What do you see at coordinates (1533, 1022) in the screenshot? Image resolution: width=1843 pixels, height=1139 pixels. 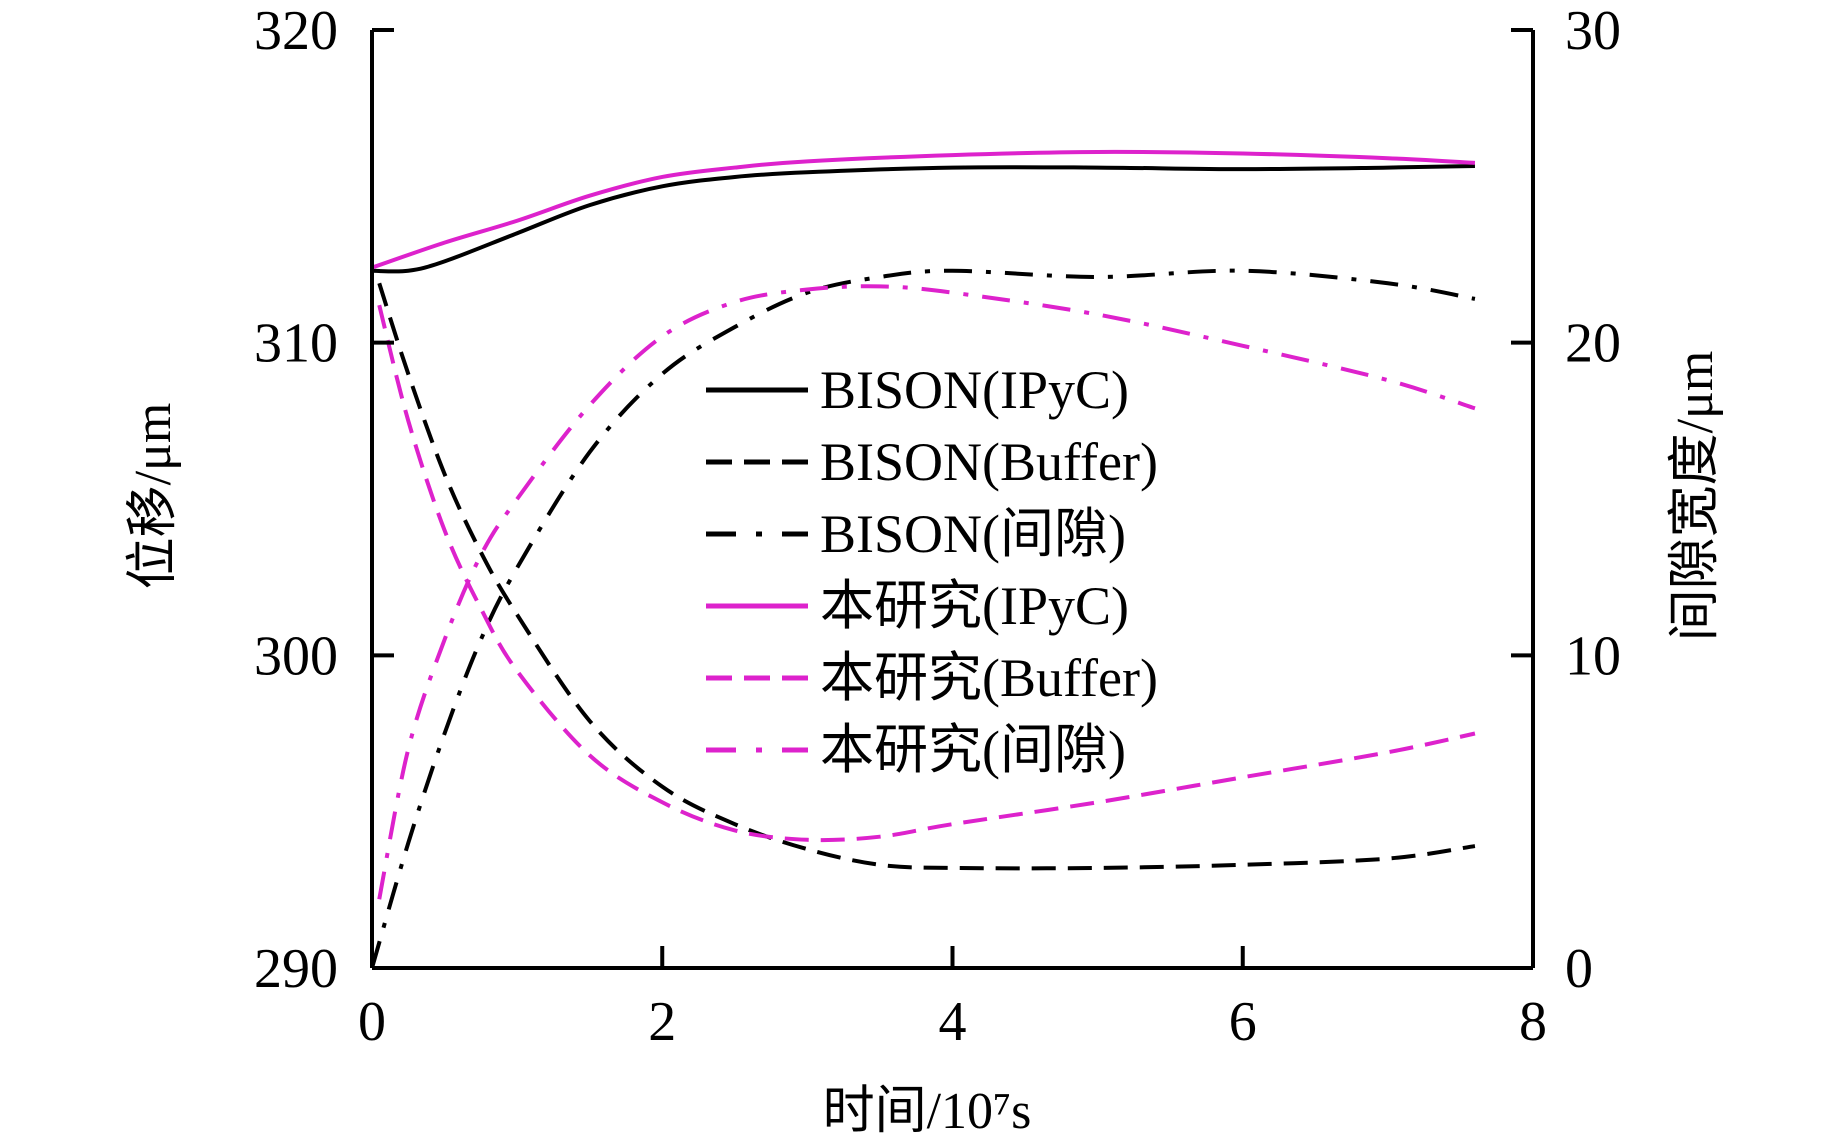 I see `x-tick-label: 8` at bounding box center [1533, 1022].